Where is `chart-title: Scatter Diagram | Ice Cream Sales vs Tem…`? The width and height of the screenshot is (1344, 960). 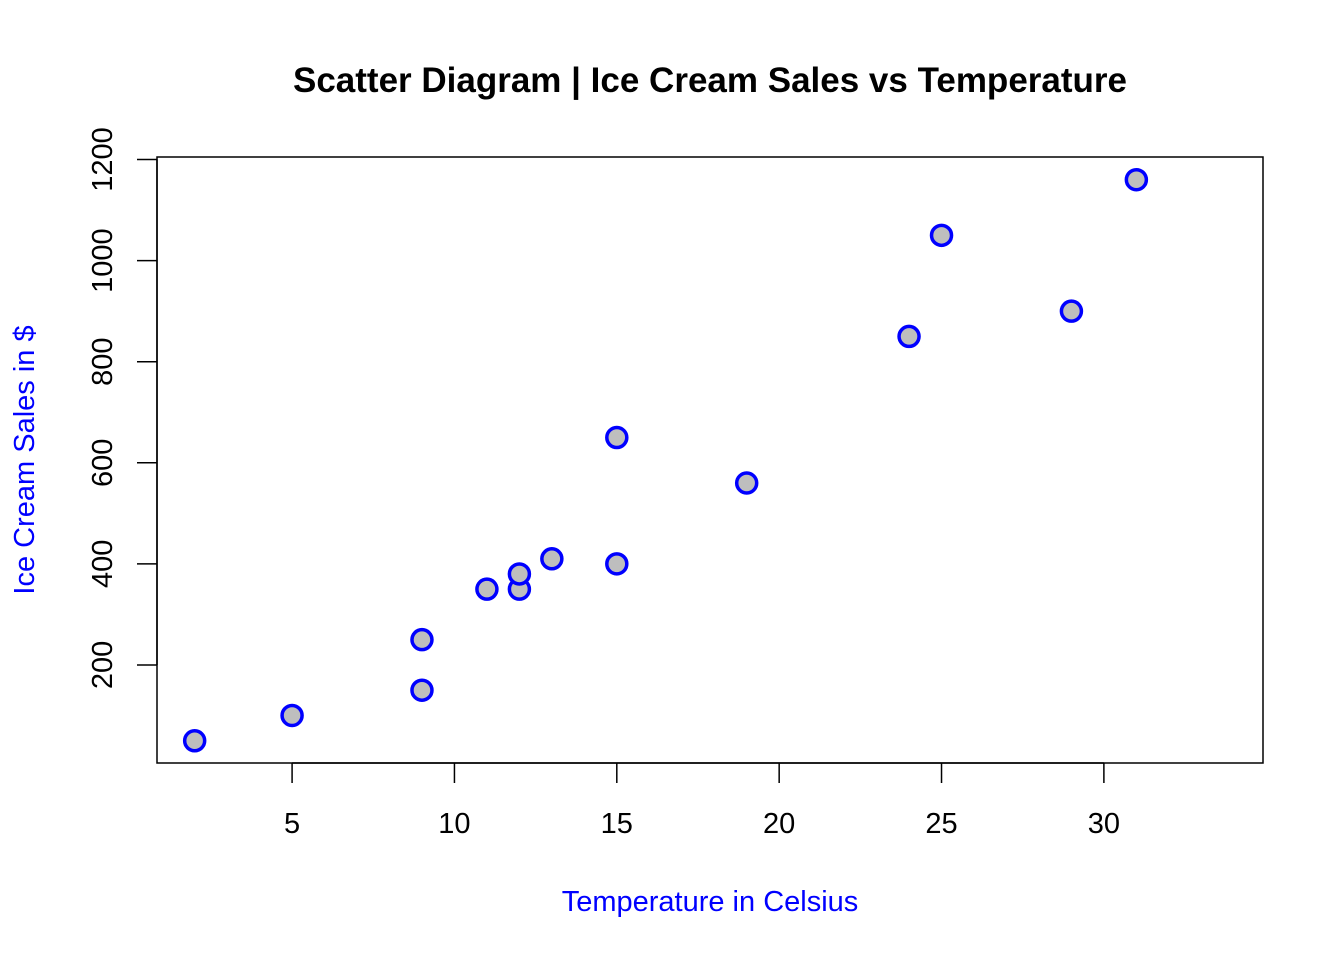
chart-title: Scatter Diagram | Ice Cream Sales vs Tem… is located at coordinates (710, 80).